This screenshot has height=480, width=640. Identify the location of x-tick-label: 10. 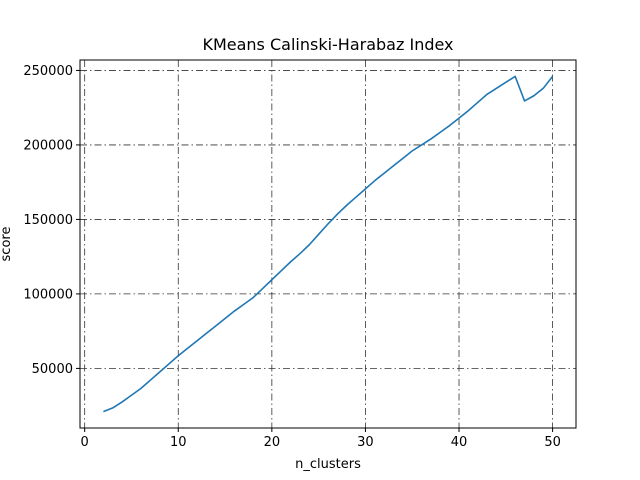
(178, 442).